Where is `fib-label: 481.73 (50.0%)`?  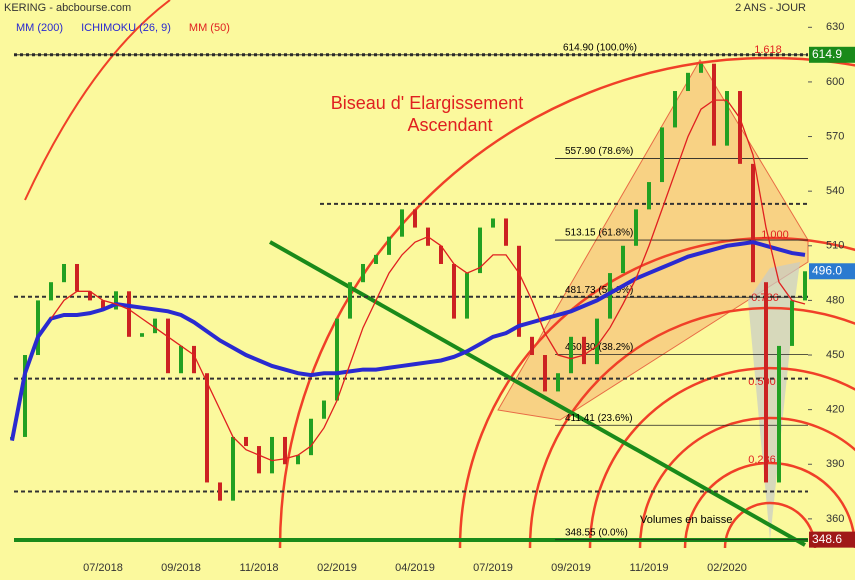
fib-label: 481.73 (50.0%) is located at coordinates (599, 290).